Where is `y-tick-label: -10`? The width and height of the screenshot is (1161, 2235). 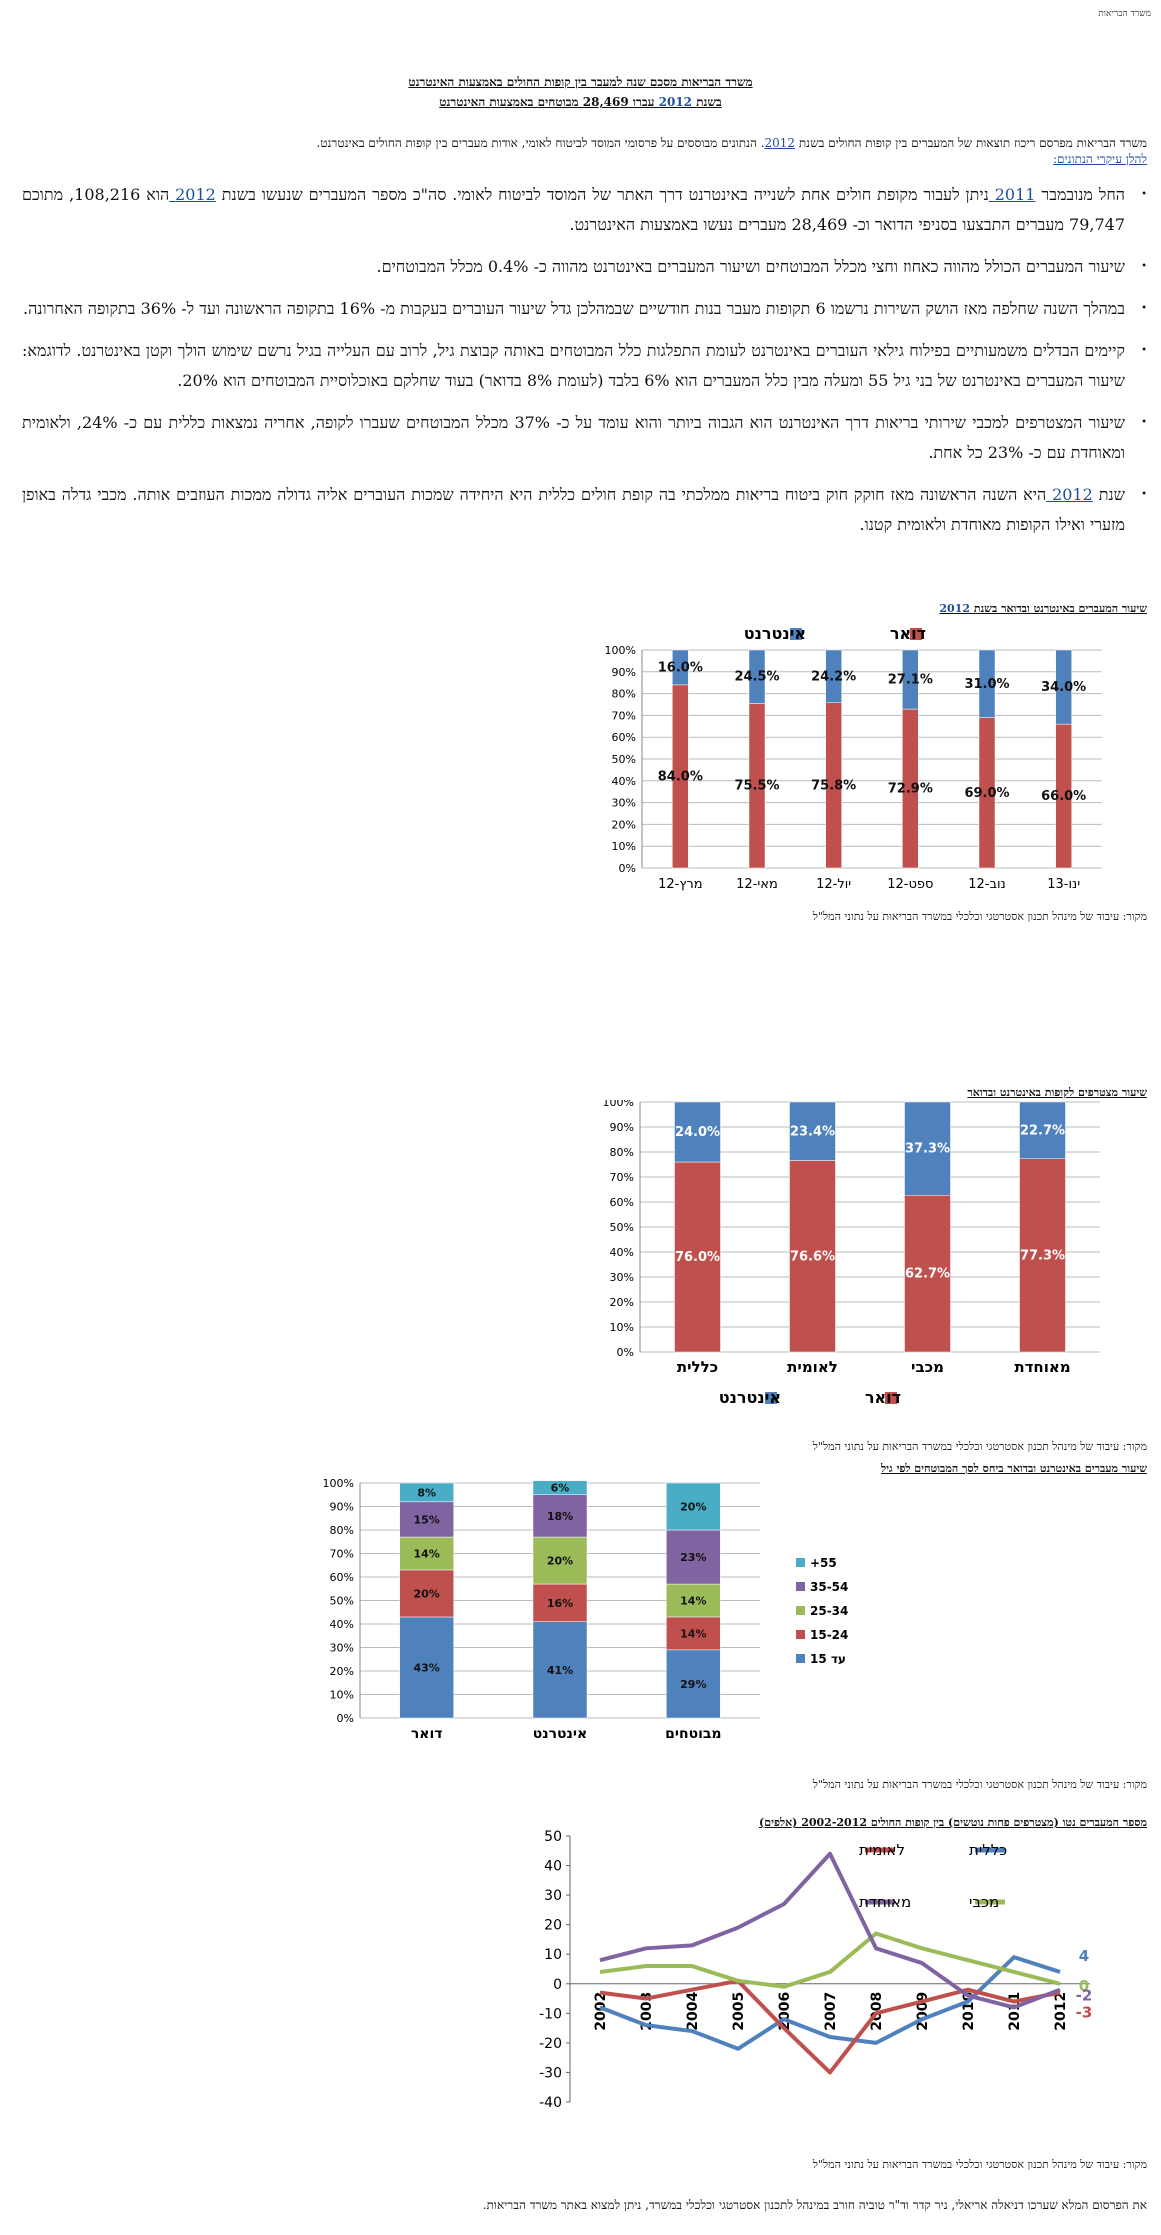 y-tick-label: -10 is located at coordinates (550, 2014).